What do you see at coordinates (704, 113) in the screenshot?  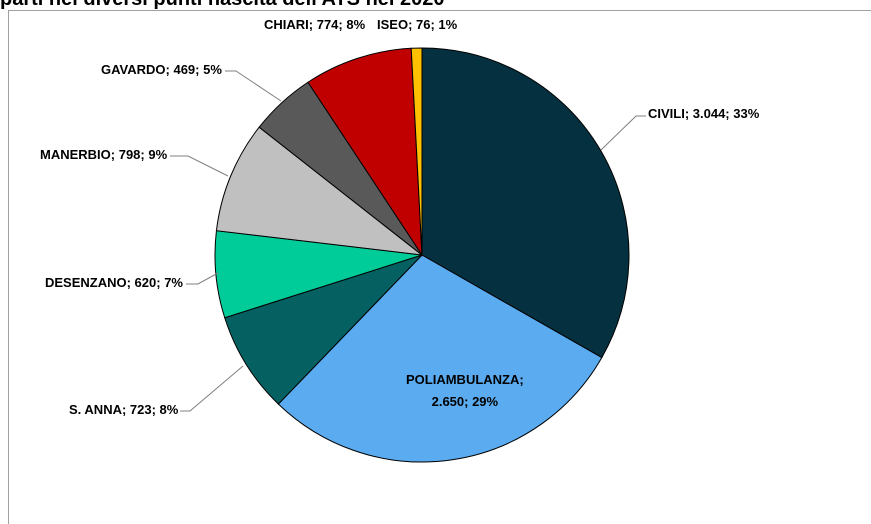 I see `data-label: CIVILI; 3.044; 33%` at bounding box center [704, 113].